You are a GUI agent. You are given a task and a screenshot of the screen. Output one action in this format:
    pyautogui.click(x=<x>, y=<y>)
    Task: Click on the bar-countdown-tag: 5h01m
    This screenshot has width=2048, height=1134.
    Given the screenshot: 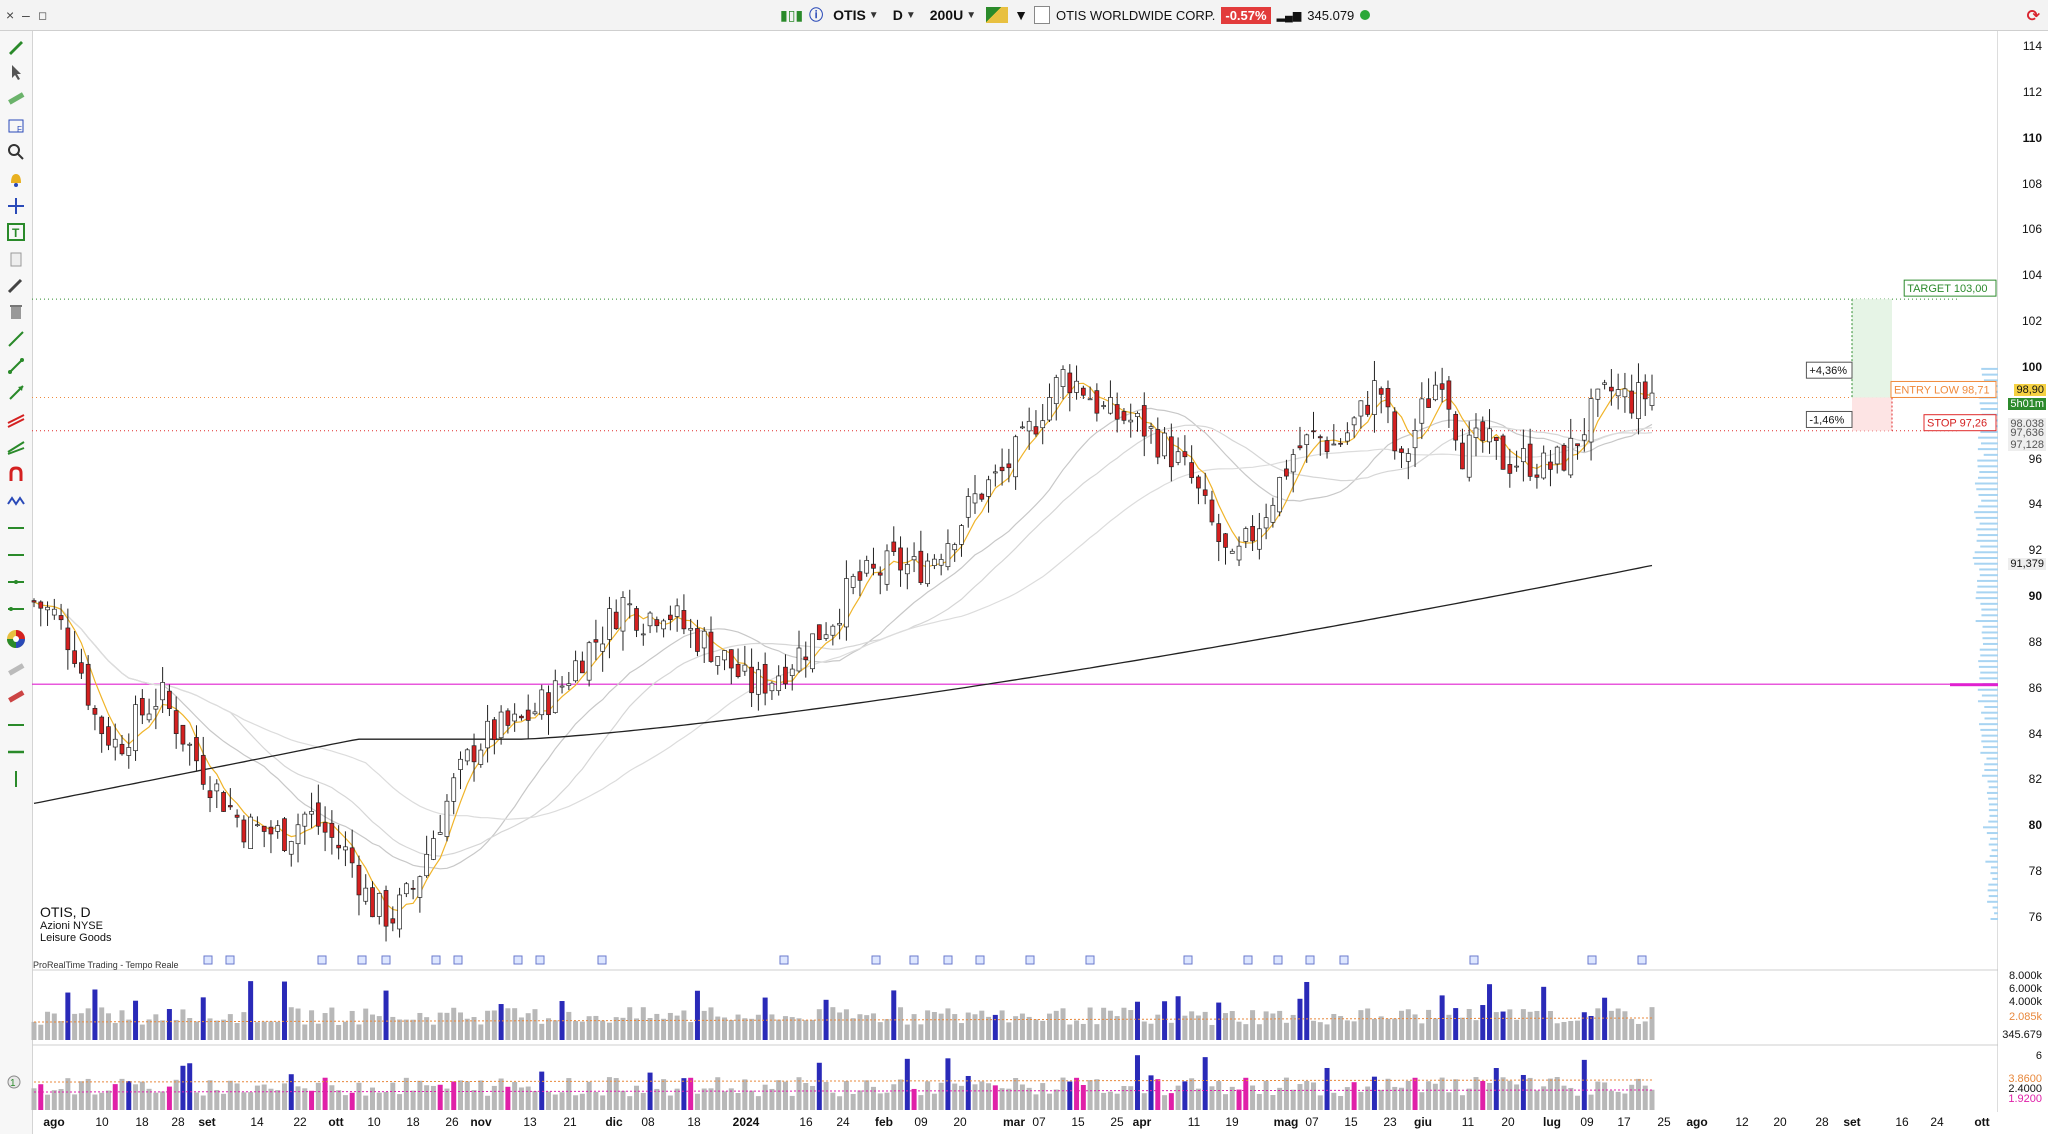 What is the action you would take?
    pyautogui.click(x=2027, y=404)
    